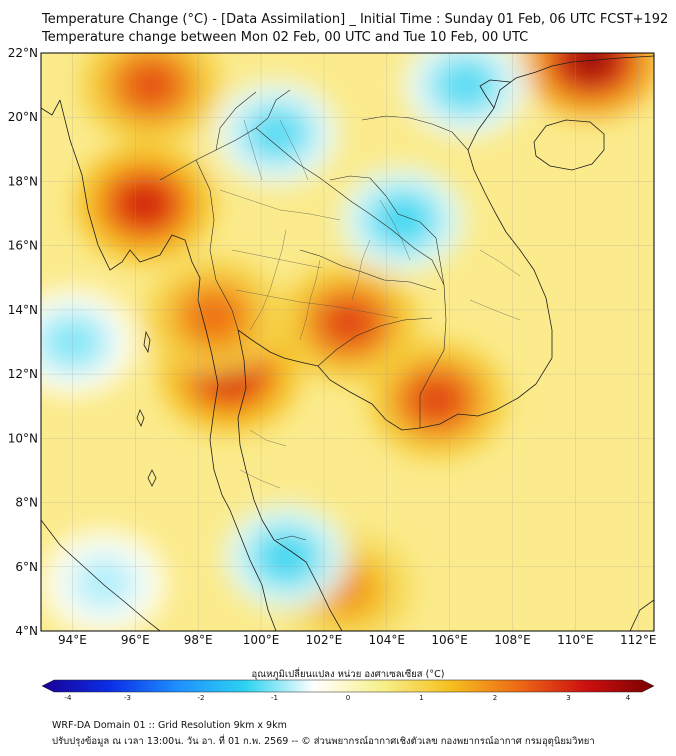  I want to click on lon-tick-label: 106°E, so click(449, 640).